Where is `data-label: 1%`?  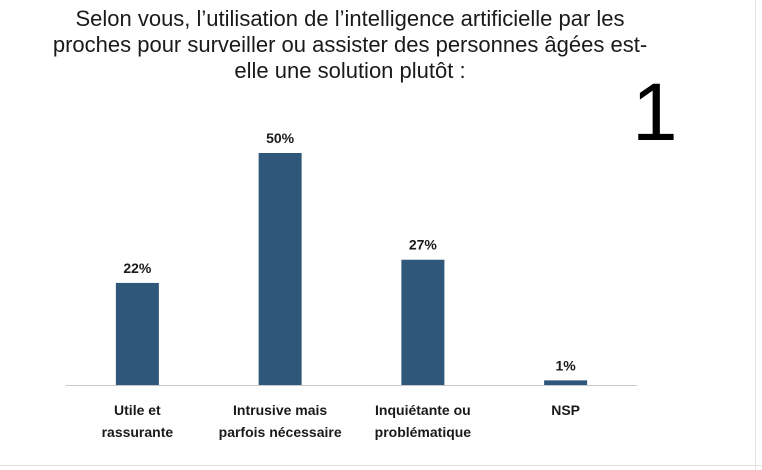 data-label: 1% is located at coordinates (566, 365).